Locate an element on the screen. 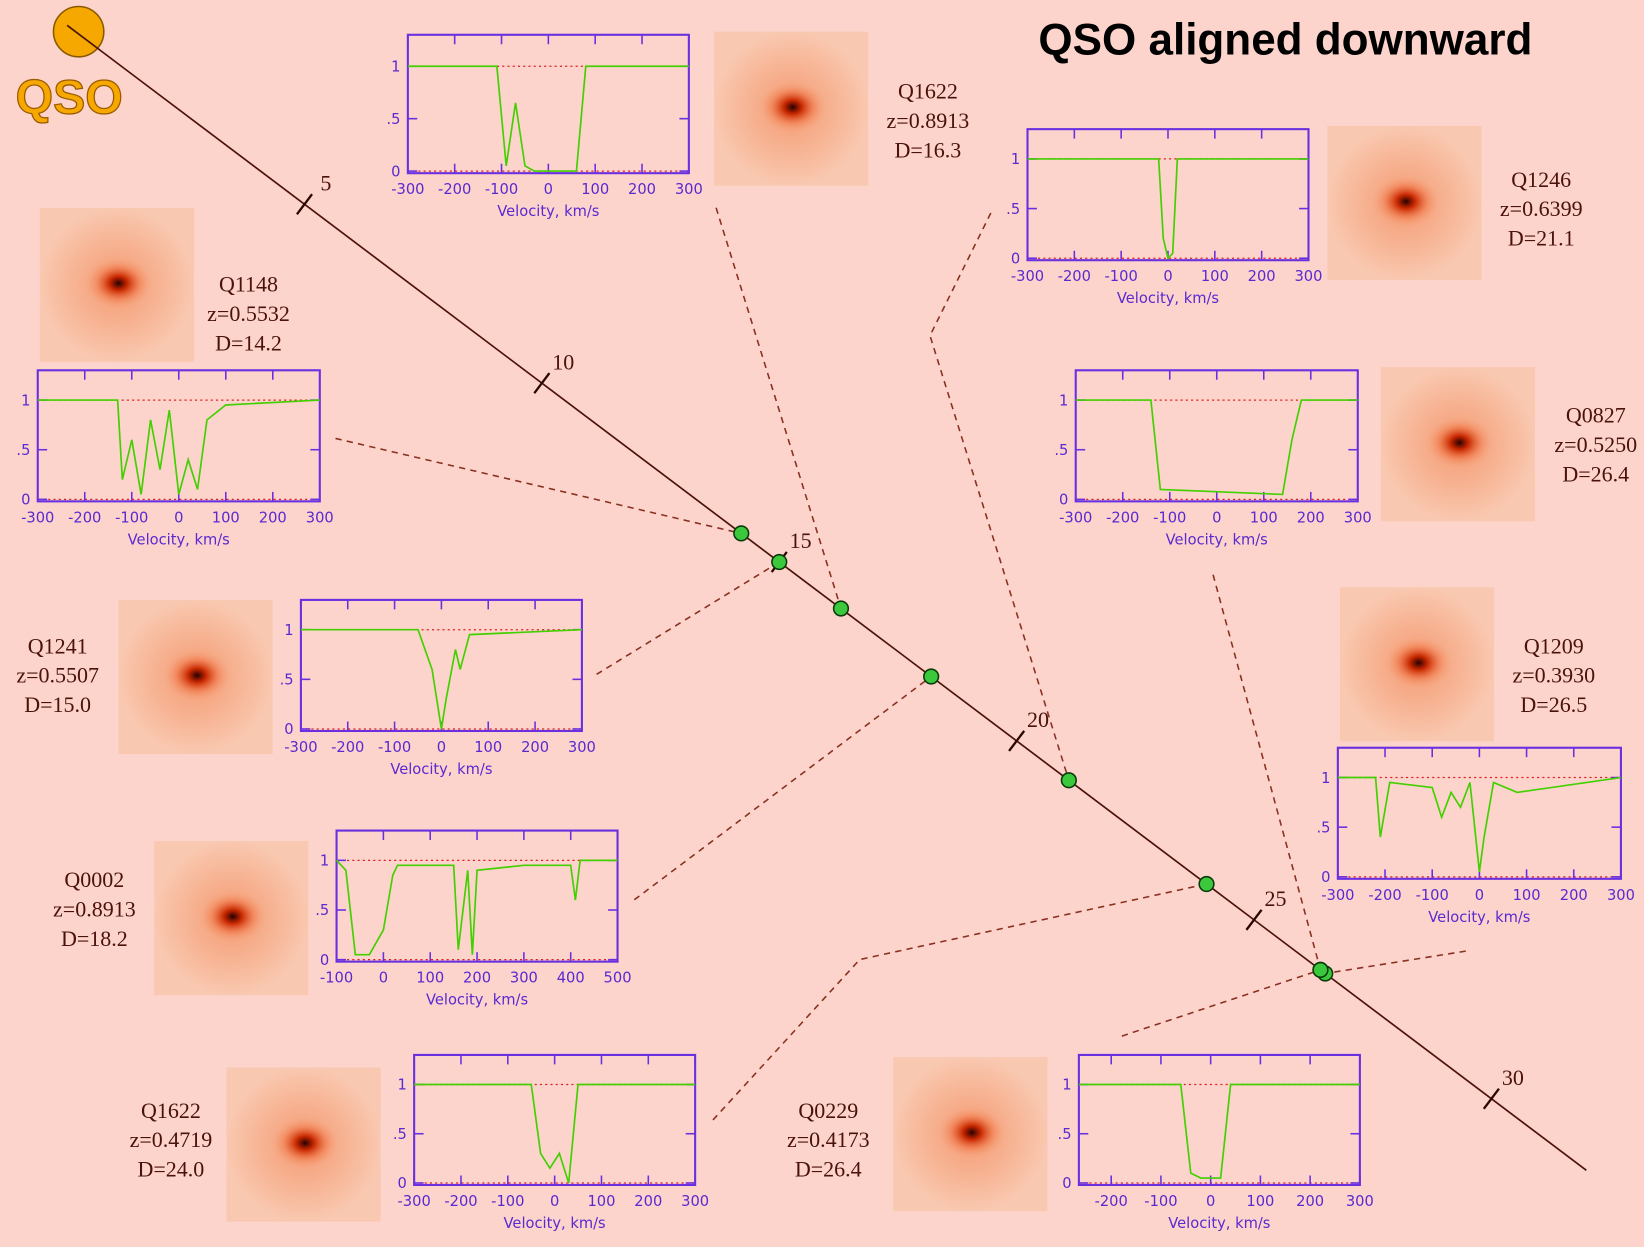 Image resolution: width=1644 pixels, height=1247 pixels. distance-tick-label: 25 is located at coordinates (1275, 898).